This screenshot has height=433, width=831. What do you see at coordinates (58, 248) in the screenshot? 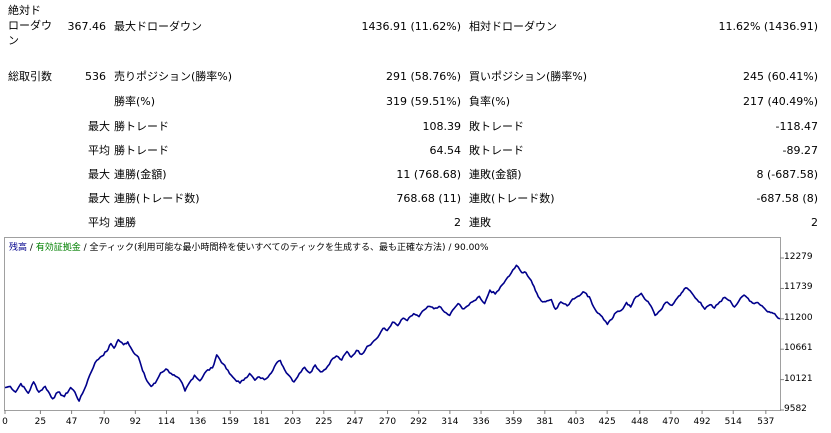
I see `legend-equity: 有効証拠金` at bounding box center [58, 248].